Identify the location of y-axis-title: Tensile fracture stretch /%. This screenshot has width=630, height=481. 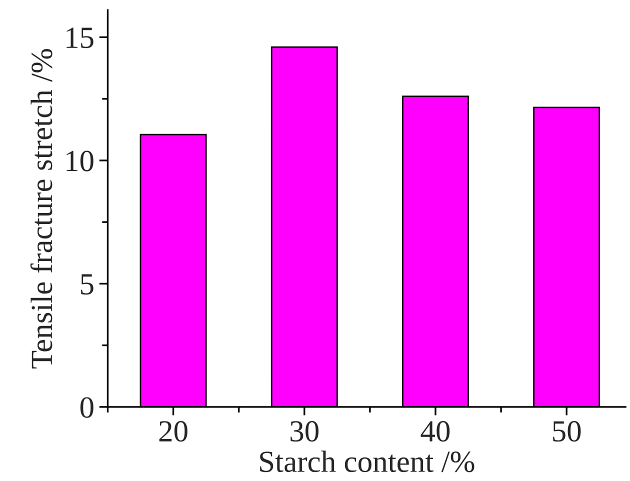
(41, 209).